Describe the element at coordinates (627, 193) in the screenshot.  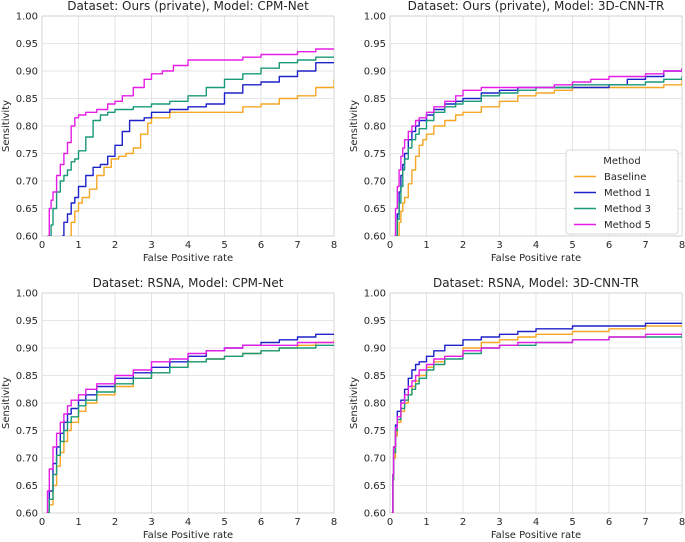
I see `legend-entry-label: Method 1` at that location.